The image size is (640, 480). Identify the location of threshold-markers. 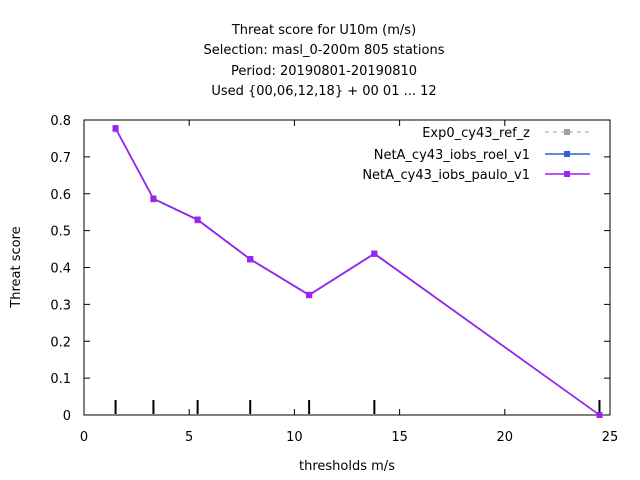
(357, 407).